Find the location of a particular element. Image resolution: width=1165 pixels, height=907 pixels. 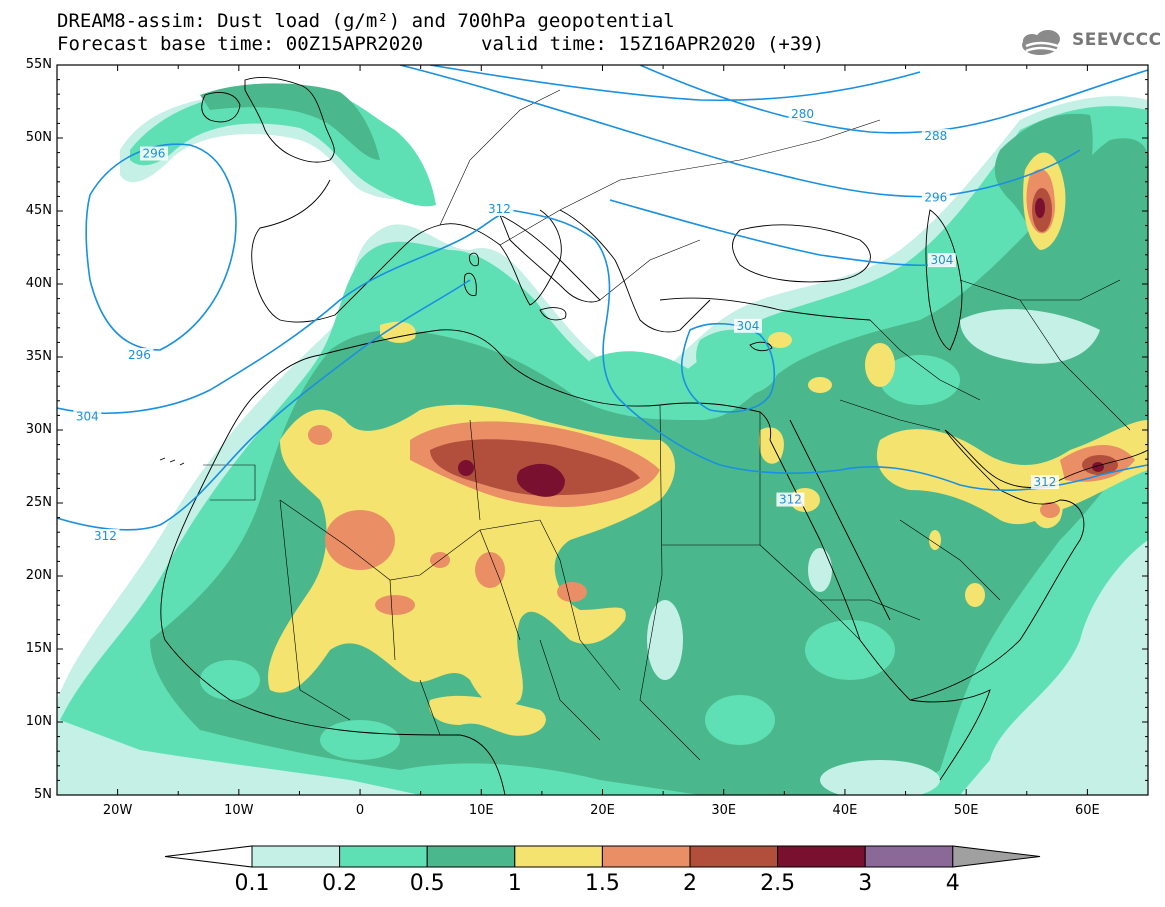

logo-text: SEEVCCC is located at coordinates (1117, 40).